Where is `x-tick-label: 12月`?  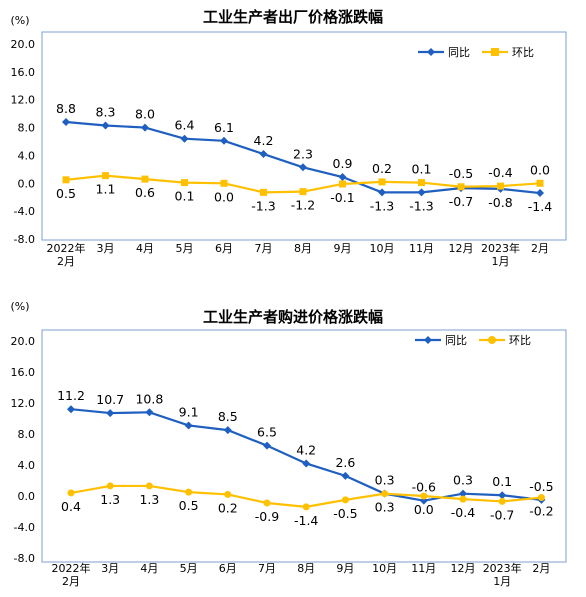
x-tick-label: 12月 is located at coordinates (463, 568).